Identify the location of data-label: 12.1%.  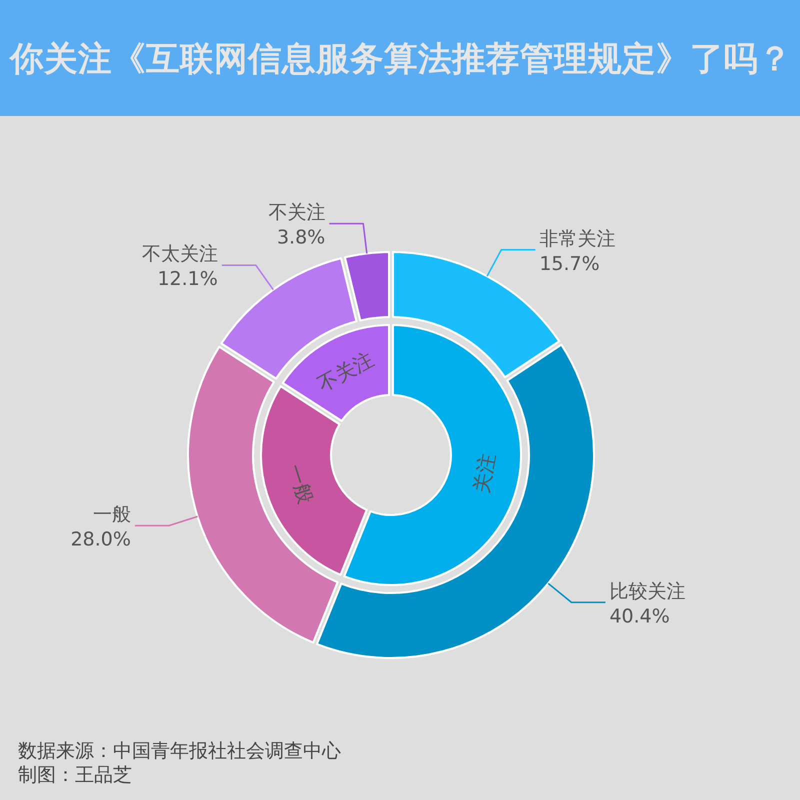
(187, 279).